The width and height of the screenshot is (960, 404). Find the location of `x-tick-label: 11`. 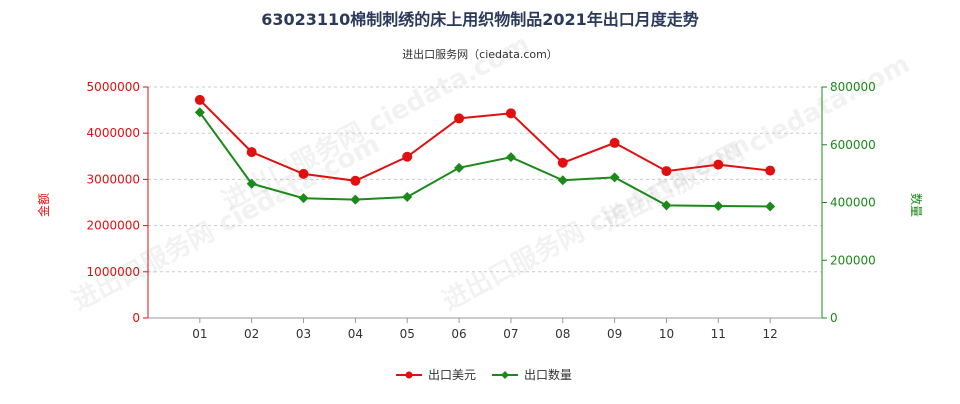

x-tick-label: 11 is located at coordinates (718, 334).